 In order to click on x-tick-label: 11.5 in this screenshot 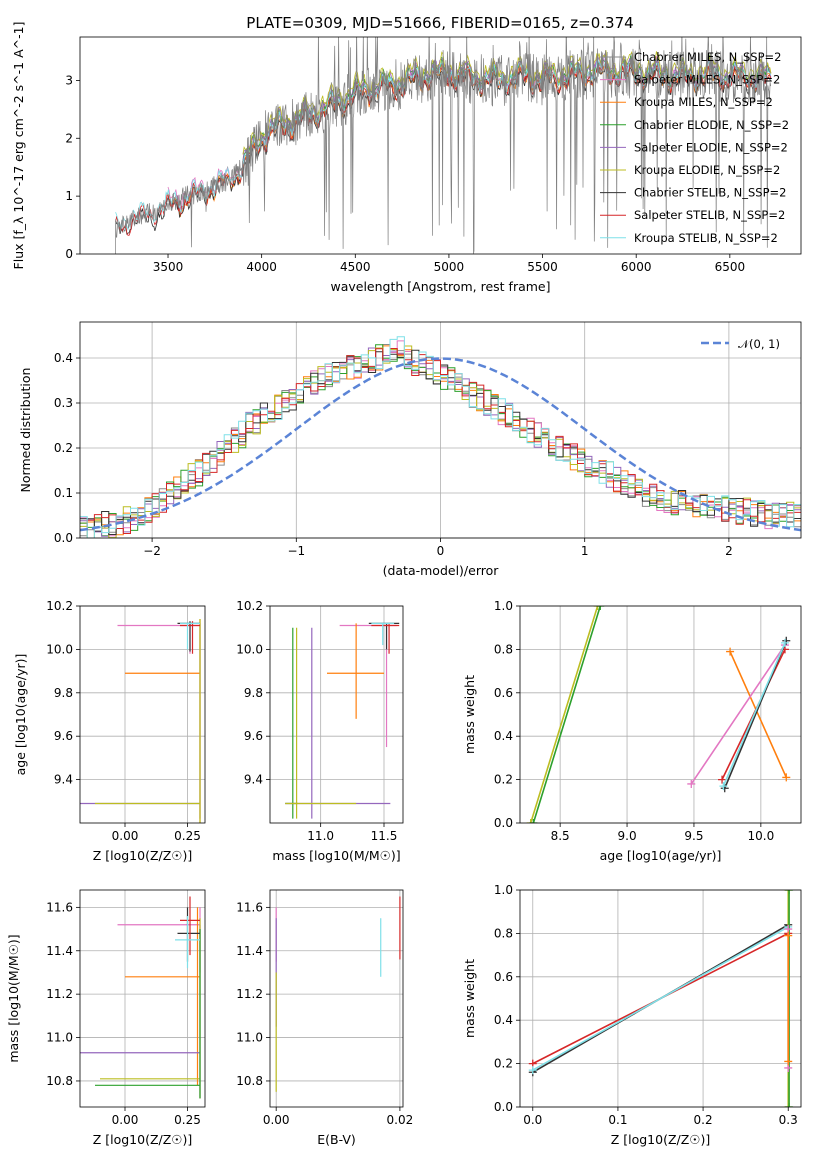, I will do `click(384, 836)`.